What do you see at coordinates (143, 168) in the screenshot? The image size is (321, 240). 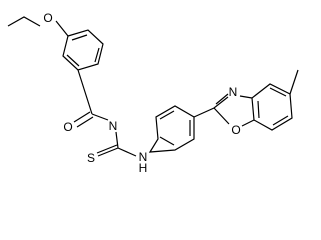 I see `atom-label: H` at bounding box center [143, 168].